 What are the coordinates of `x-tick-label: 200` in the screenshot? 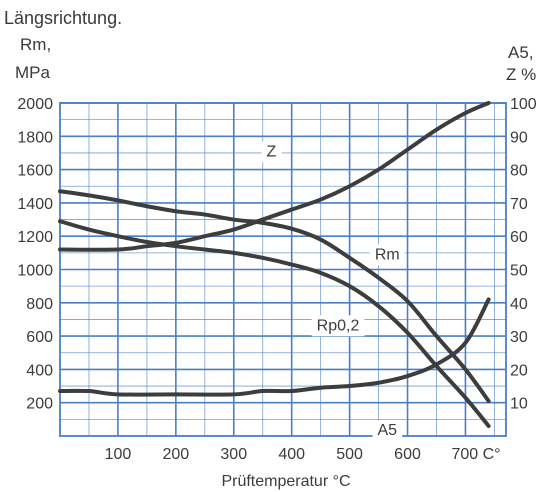 It's located at (175, 454).